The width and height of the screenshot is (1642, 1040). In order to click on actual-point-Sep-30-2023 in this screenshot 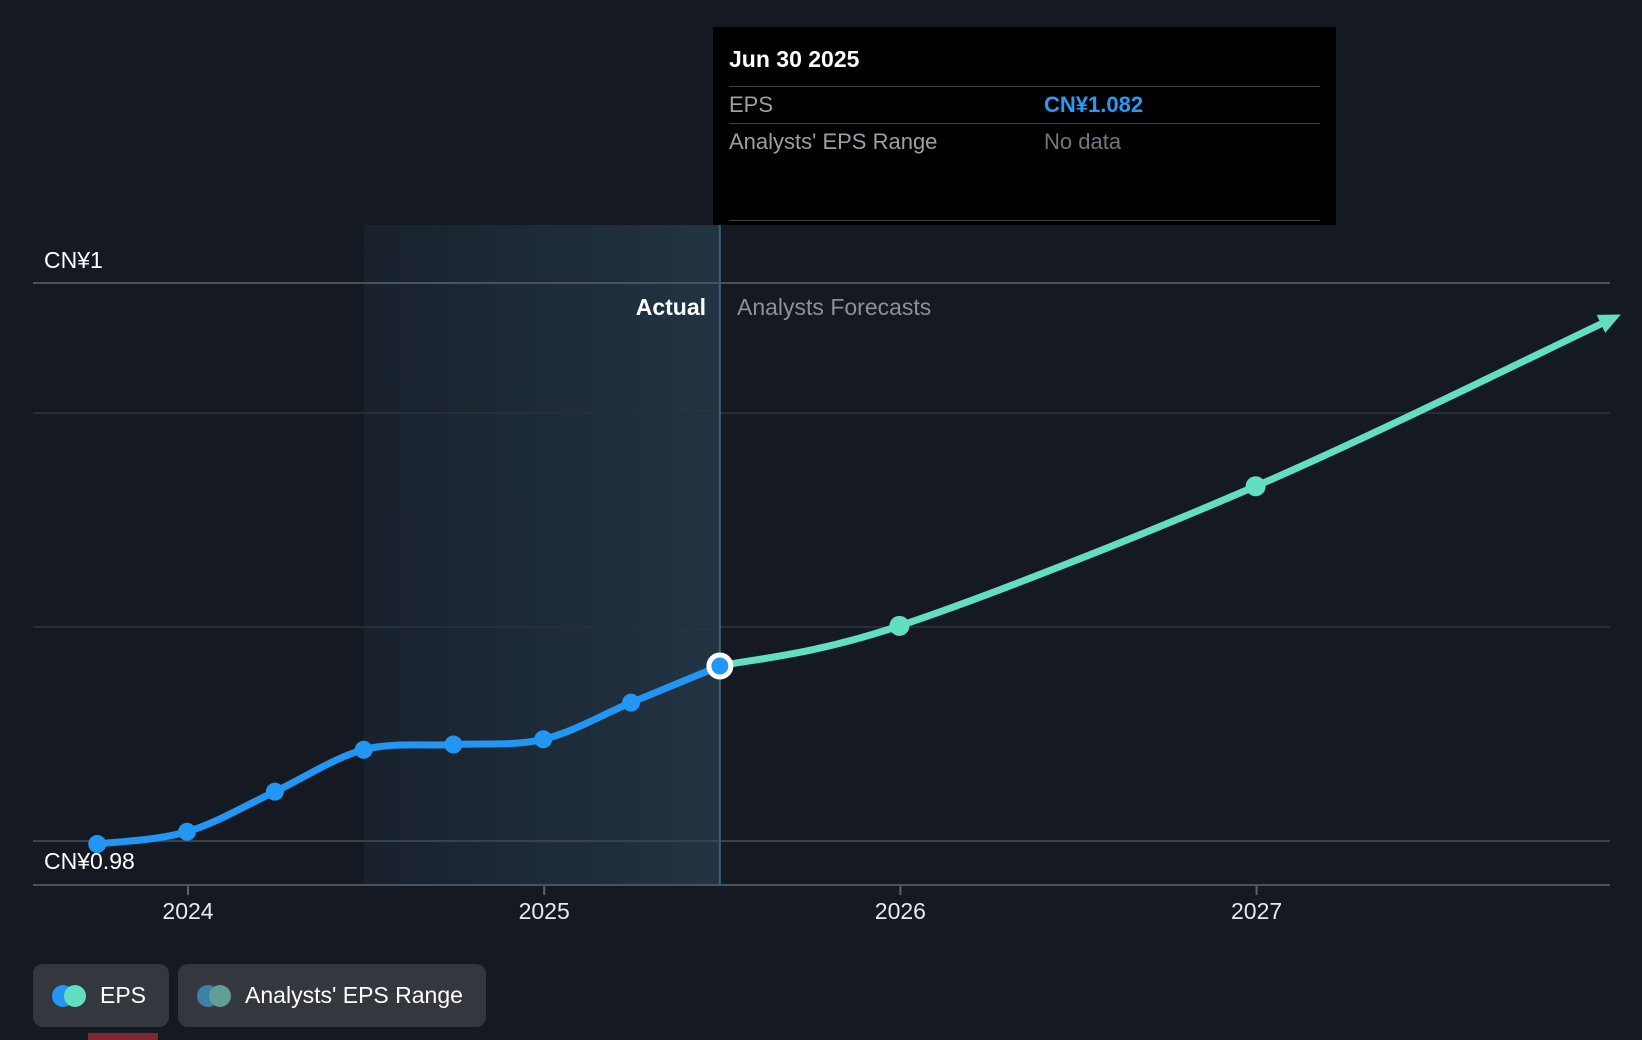, I will do `click(97, 844)`.